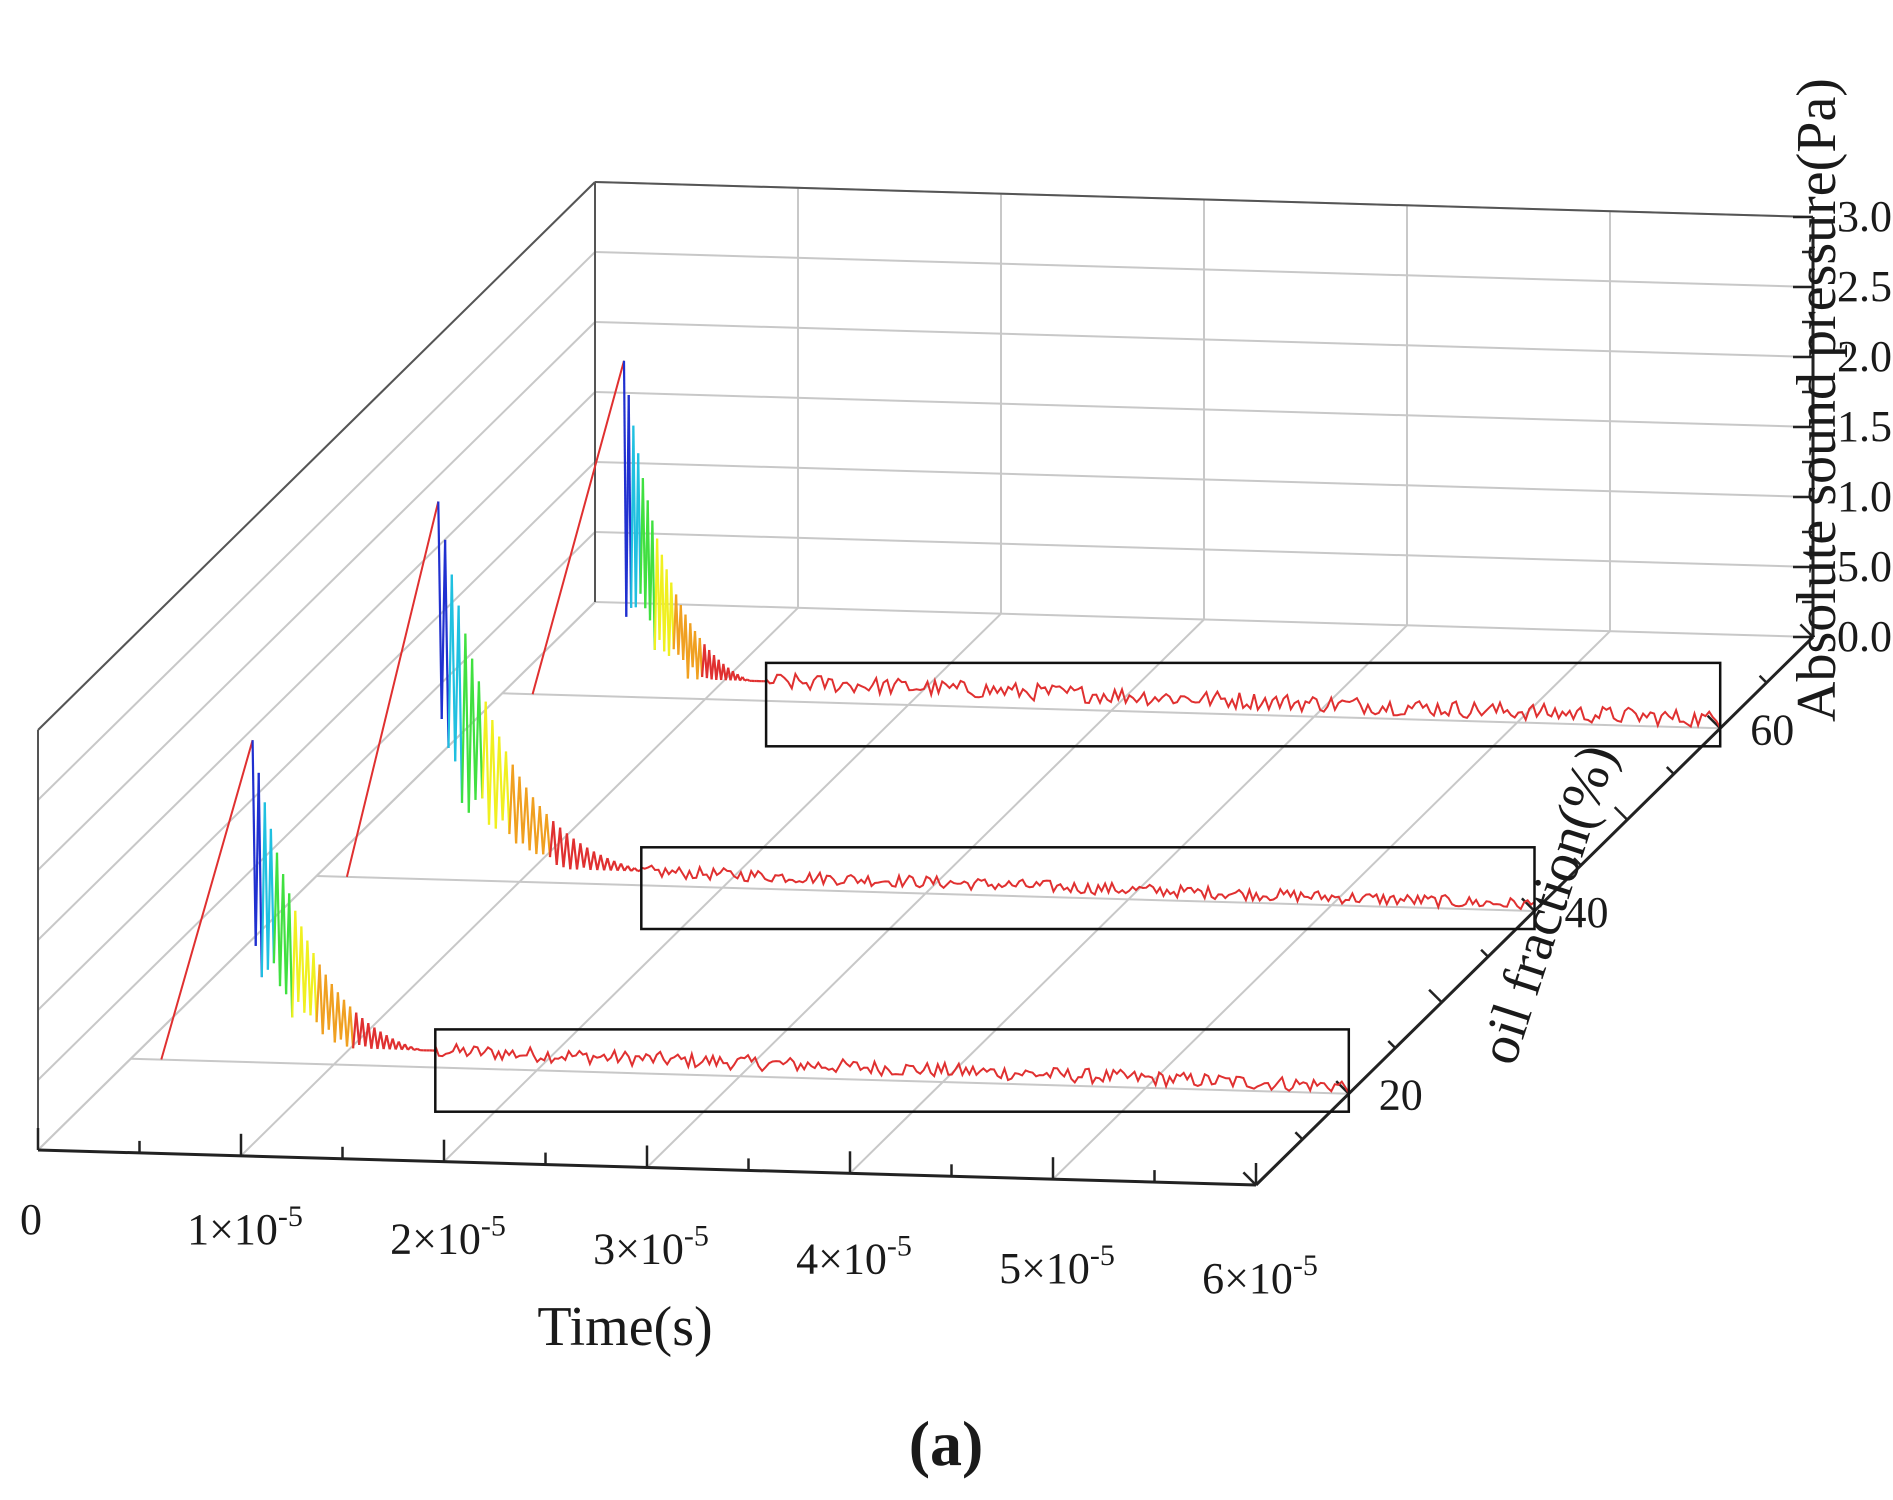 The image size is (1893, 1500). Describe the element at coordinates (448, 1237) in the screenshot. I see `x-tick-label: 2×10⁻⁵` at that location.